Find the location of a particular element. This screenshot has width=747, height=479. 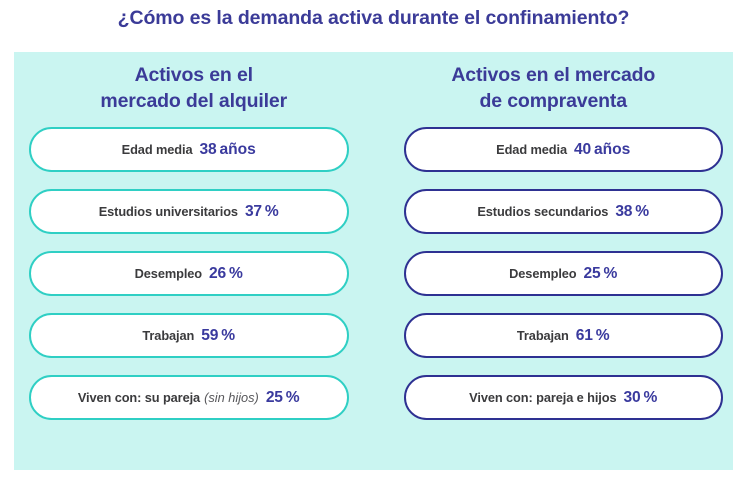

column-heading-alquiler: Activos en el mercado del alquiler is located at coordinates (194, 83).